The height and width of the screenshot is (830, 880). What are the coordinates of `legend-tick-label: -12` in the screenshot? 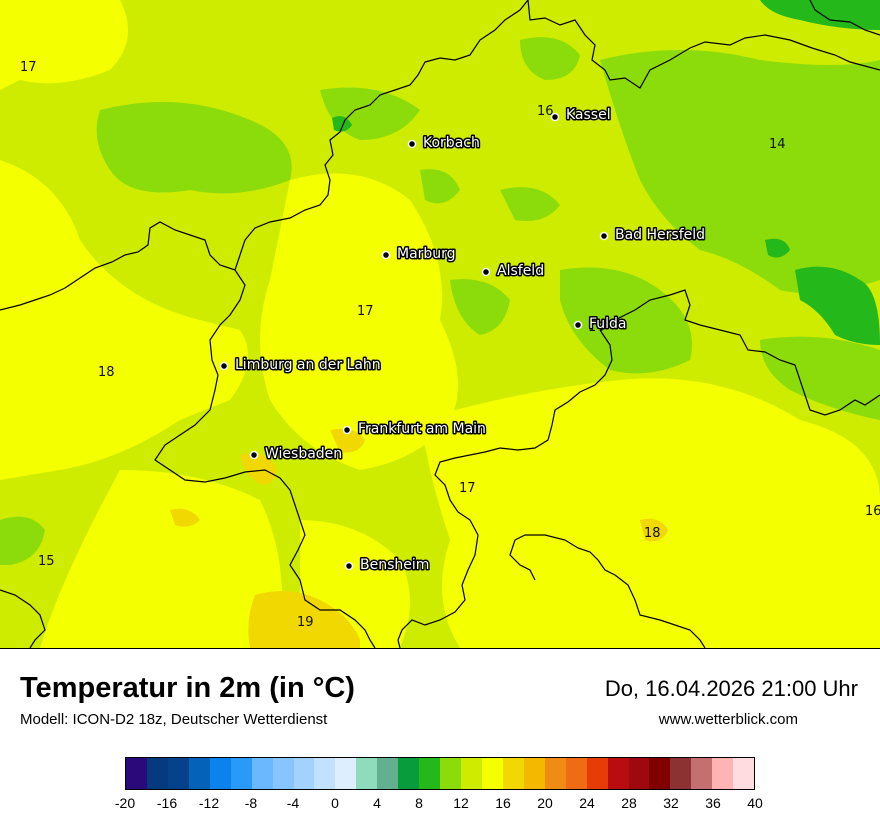 It's located at (209, 803).